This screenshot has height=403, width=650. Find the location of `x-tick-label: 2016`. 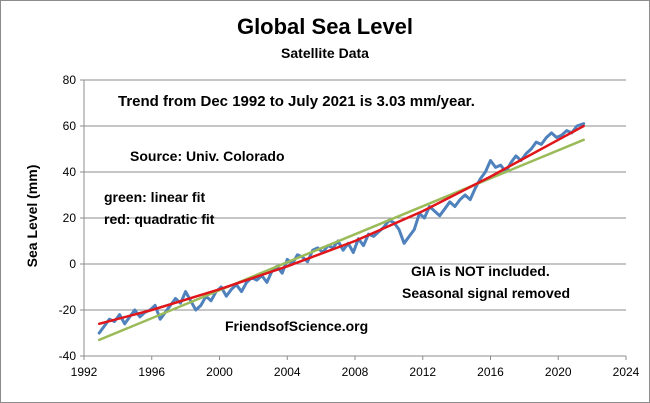

x-tick-label: 2016 is located at coordinates (490, 372).